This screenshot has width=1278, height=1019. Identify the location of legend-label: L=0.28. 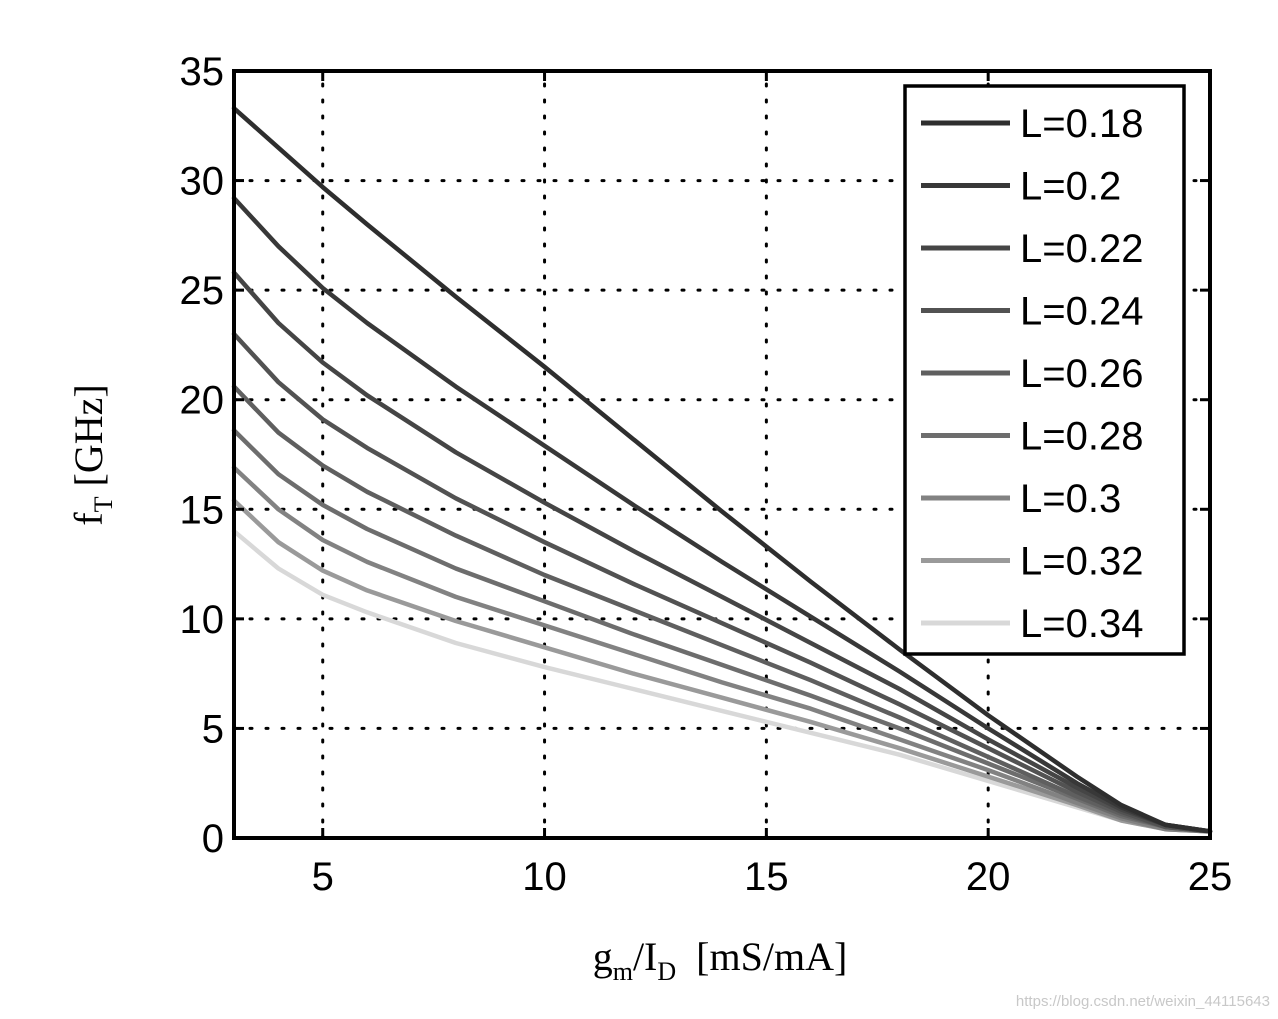
(1081, 437).